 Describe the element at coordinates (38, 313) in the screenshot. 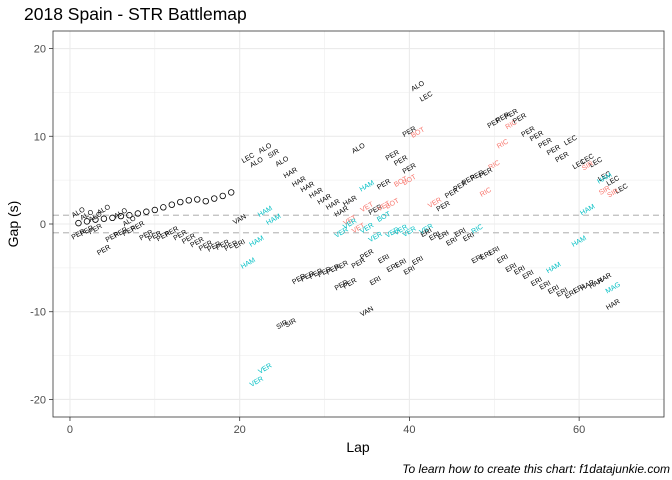

I see `y-tick-label: -10` at that location.